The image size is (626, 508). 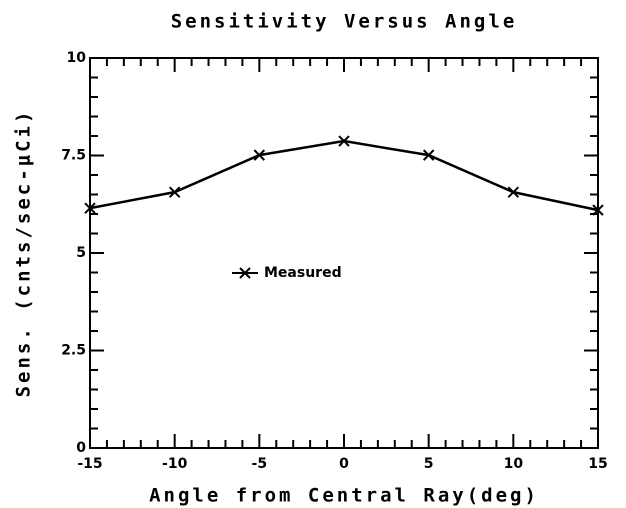 I want to click on y-tick-label: 2.5, so click(x=73, y=351).